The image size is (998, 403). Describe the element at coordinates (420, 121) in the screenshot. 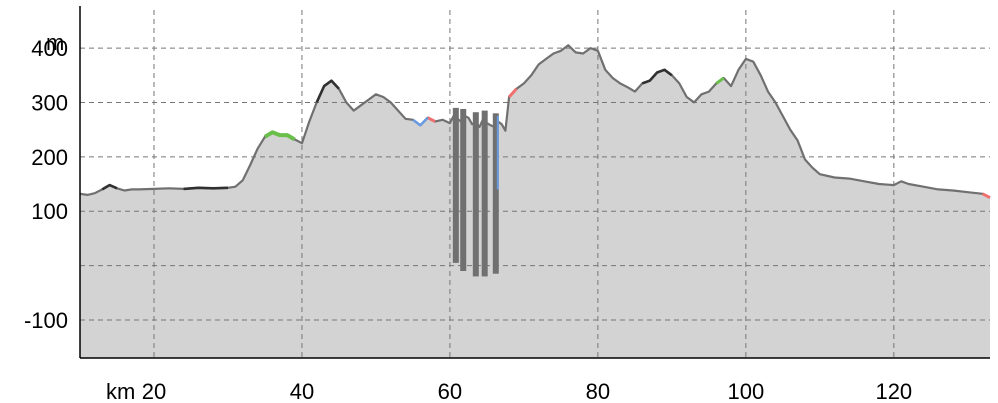

I see `blue-segment` at that location.